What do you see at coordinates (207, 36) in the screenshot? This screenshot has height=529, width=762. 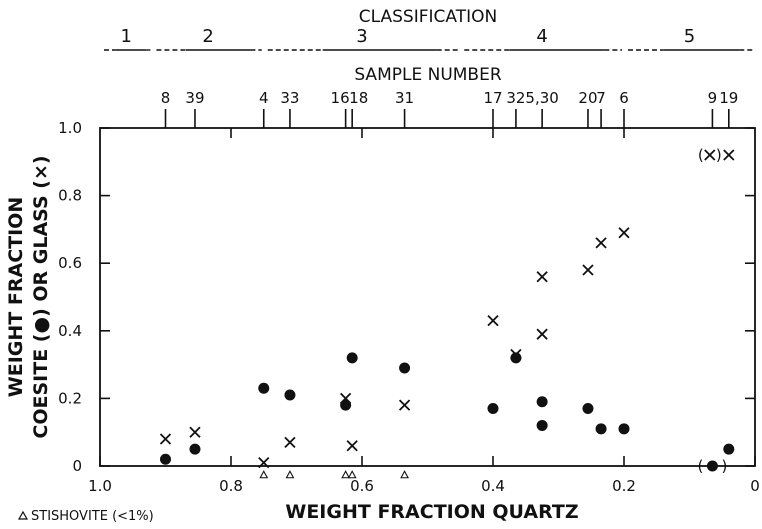 I see `classification-label-2: 2` at bounding box center [207, 36].